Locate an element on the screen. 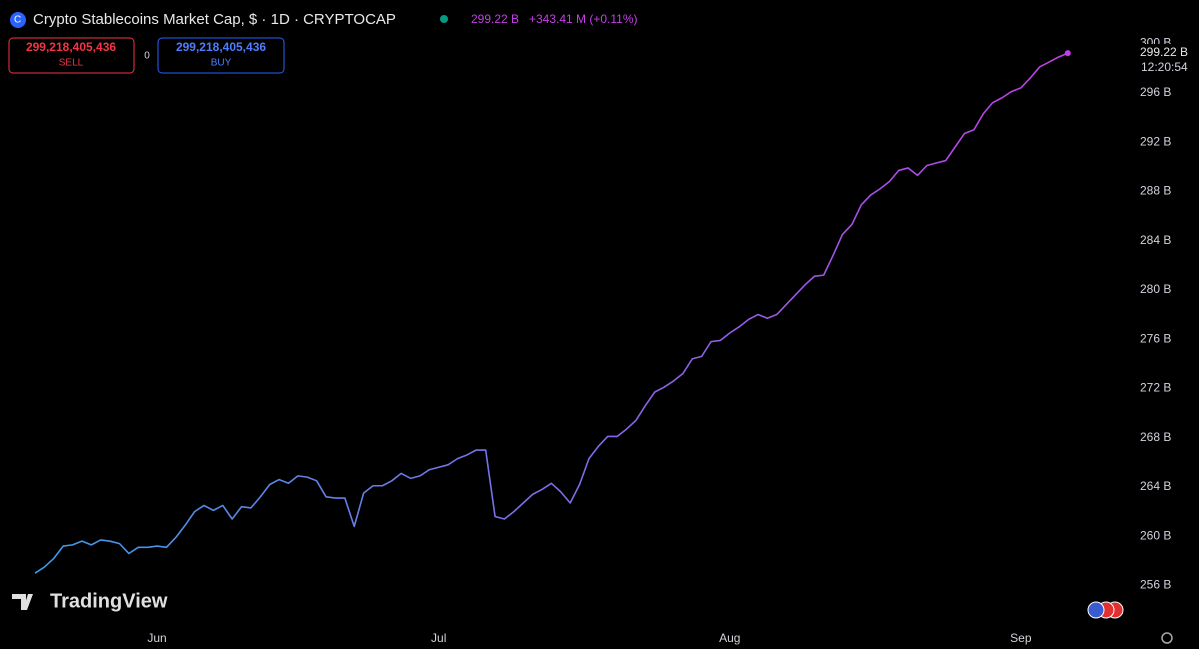  y-tick-label: 268 B is located at coordinates (1155, 437).